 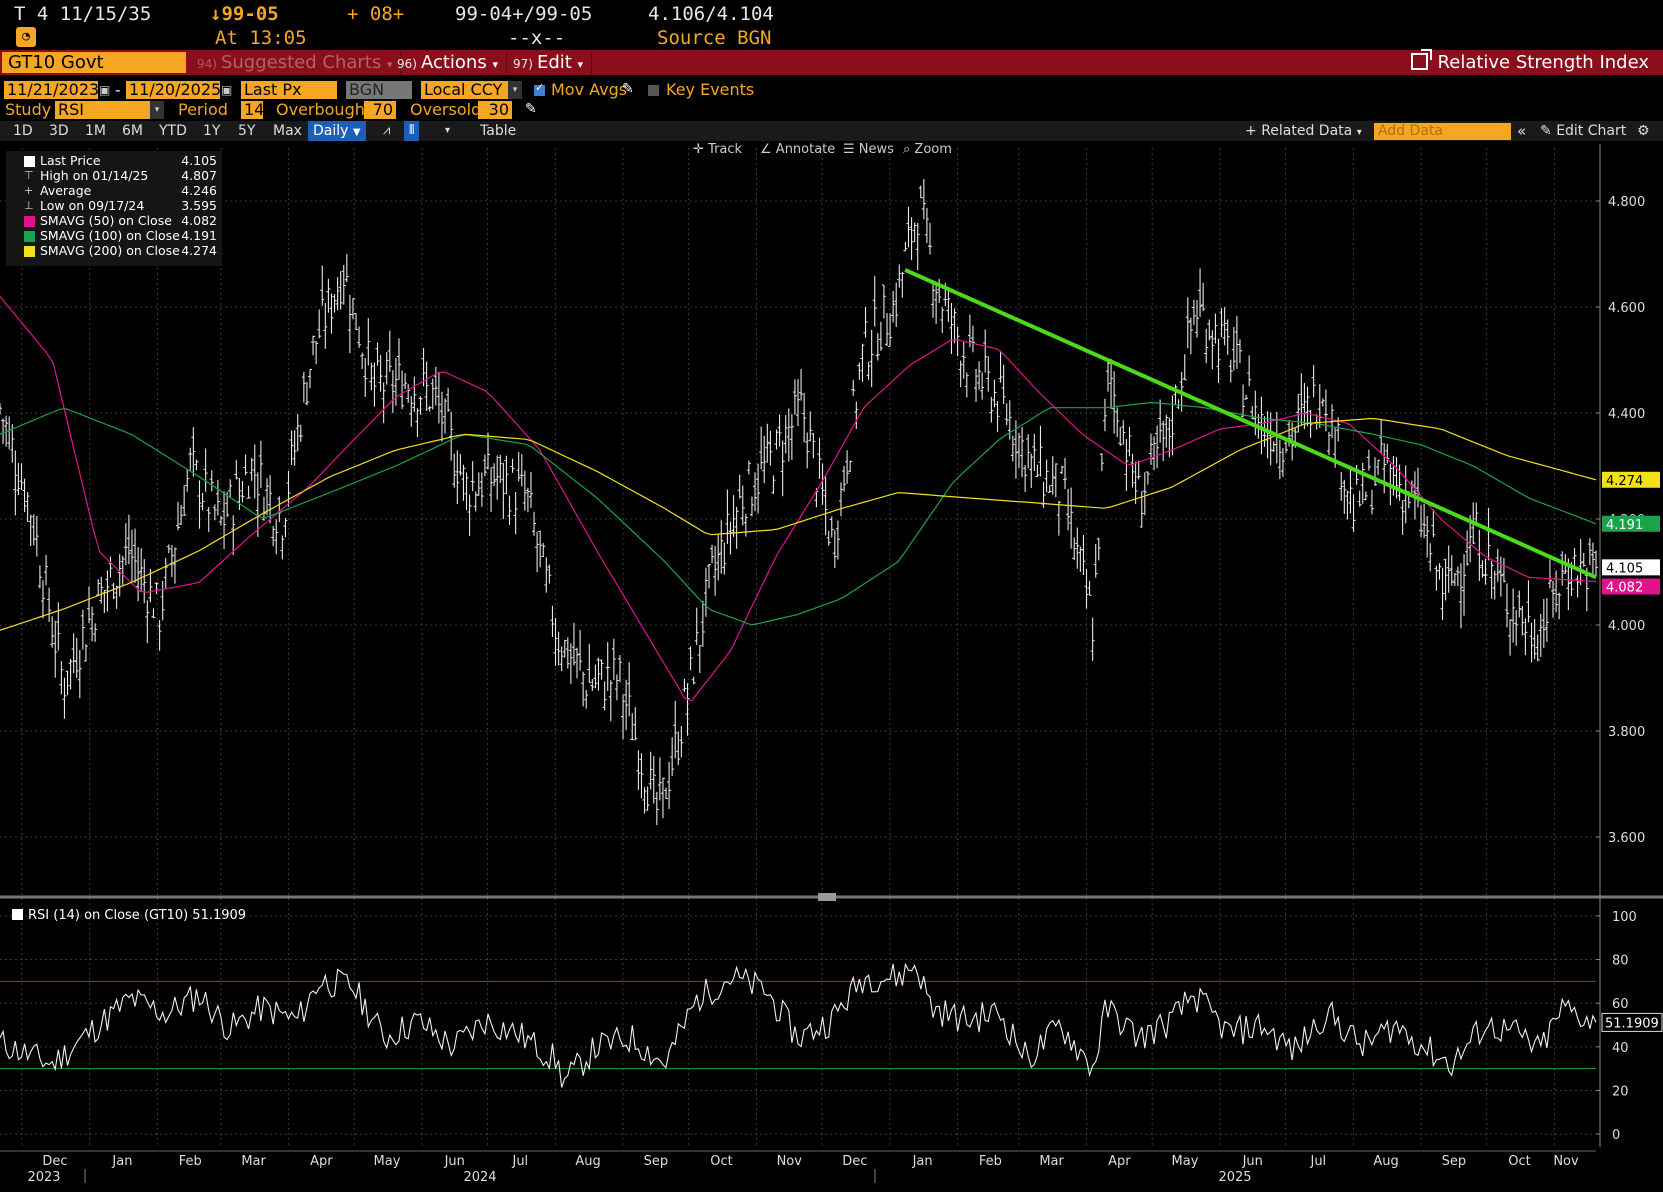 What do you see at coordinates (103, 110) in the screenshot?
I see `study-select: RSI` at bounding box center [103, 110].